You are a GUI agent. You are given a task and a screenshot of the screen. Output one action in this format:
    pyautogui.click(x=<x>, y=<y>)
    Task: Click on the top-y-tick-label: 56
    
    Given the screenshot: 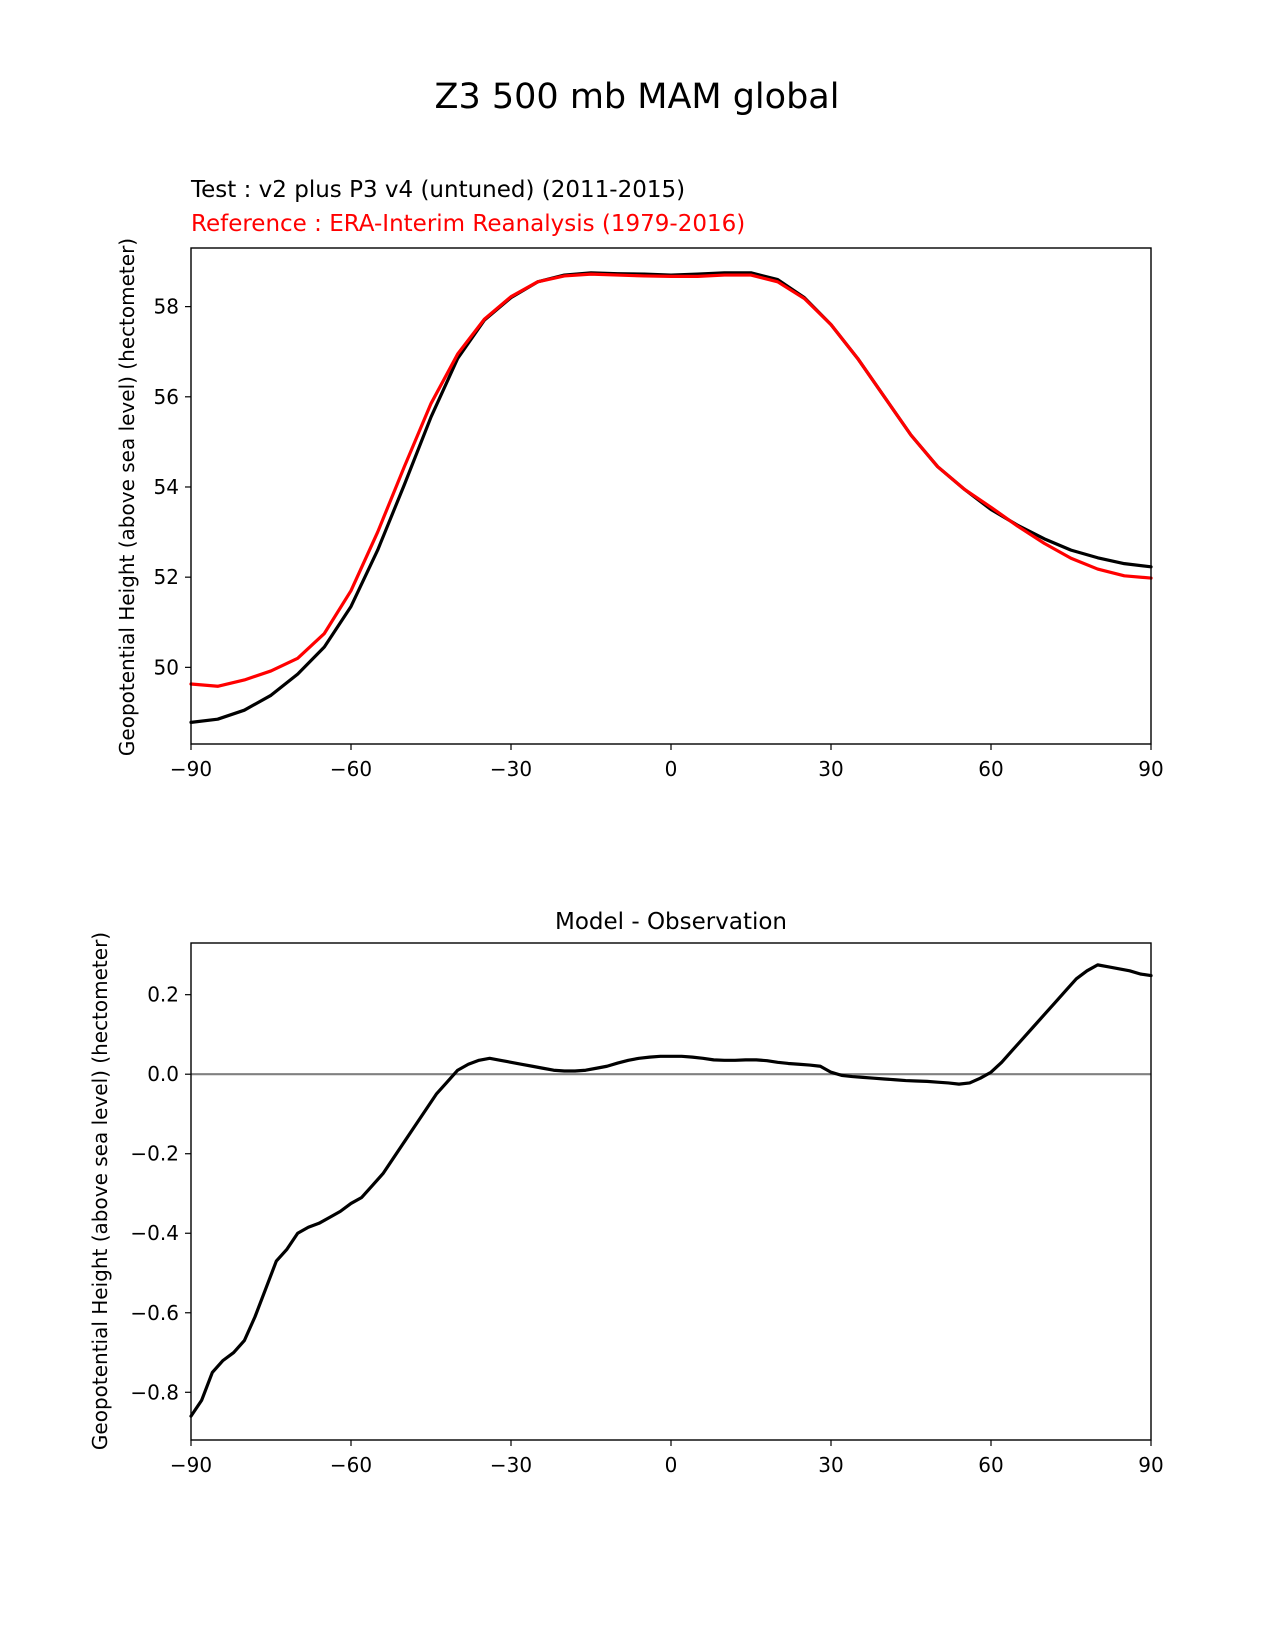 What is the action you would take?
    pyautogui.click(x=166, y=397)
    